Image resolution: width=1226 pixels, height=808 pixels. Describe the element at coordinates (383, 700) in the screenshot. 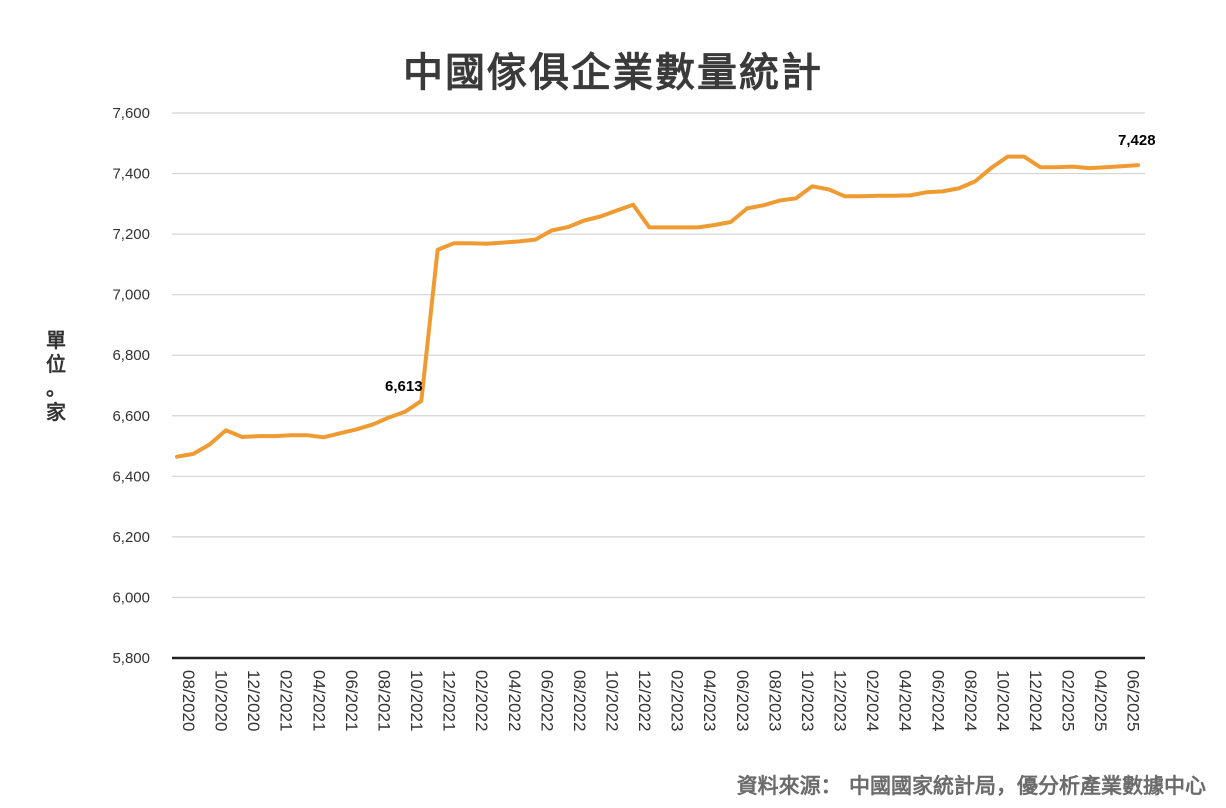

I see `x-tick-label: 08/2021` at that location.